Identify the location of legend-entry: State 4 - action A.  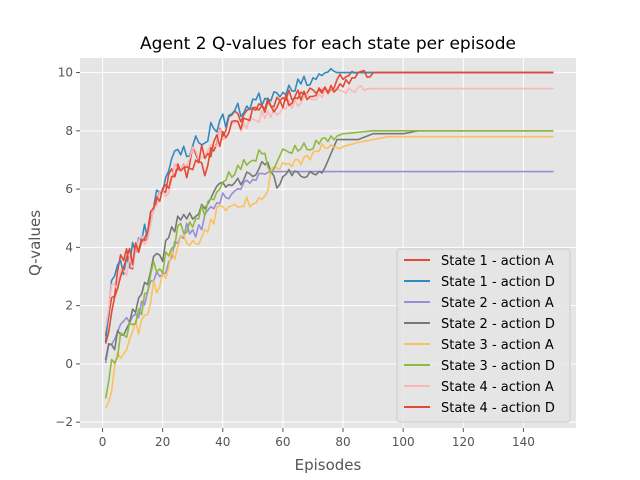
(479, 387).